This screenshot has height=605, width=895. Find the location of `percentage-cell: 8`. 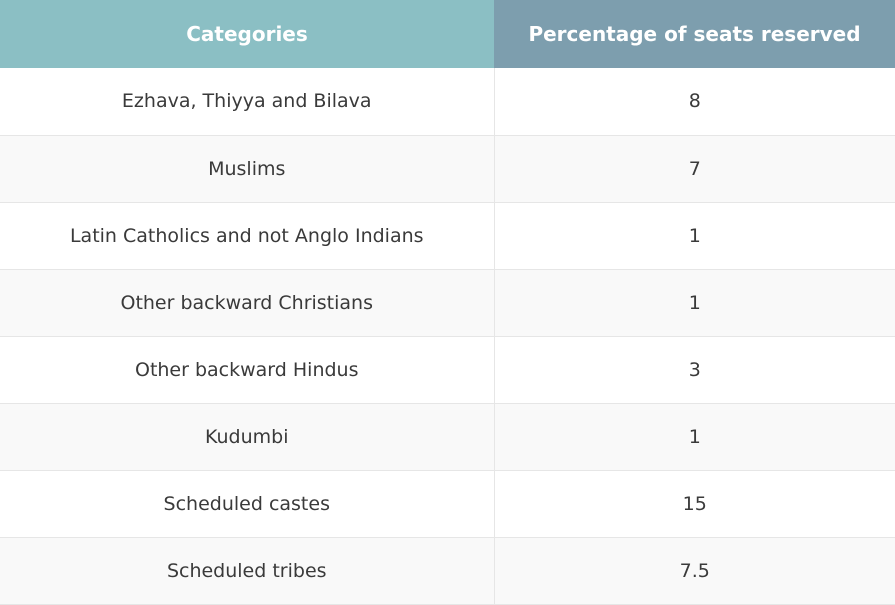

percentage-cell: 8 is located at coordinates (694, 102).